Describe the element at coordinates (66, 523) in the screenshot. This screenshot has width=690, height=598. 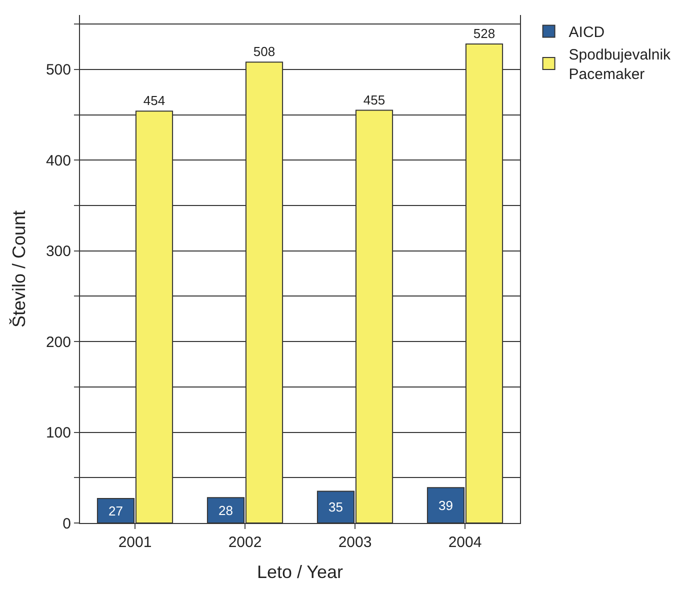
I see `y-tick-label: 0` at that location.